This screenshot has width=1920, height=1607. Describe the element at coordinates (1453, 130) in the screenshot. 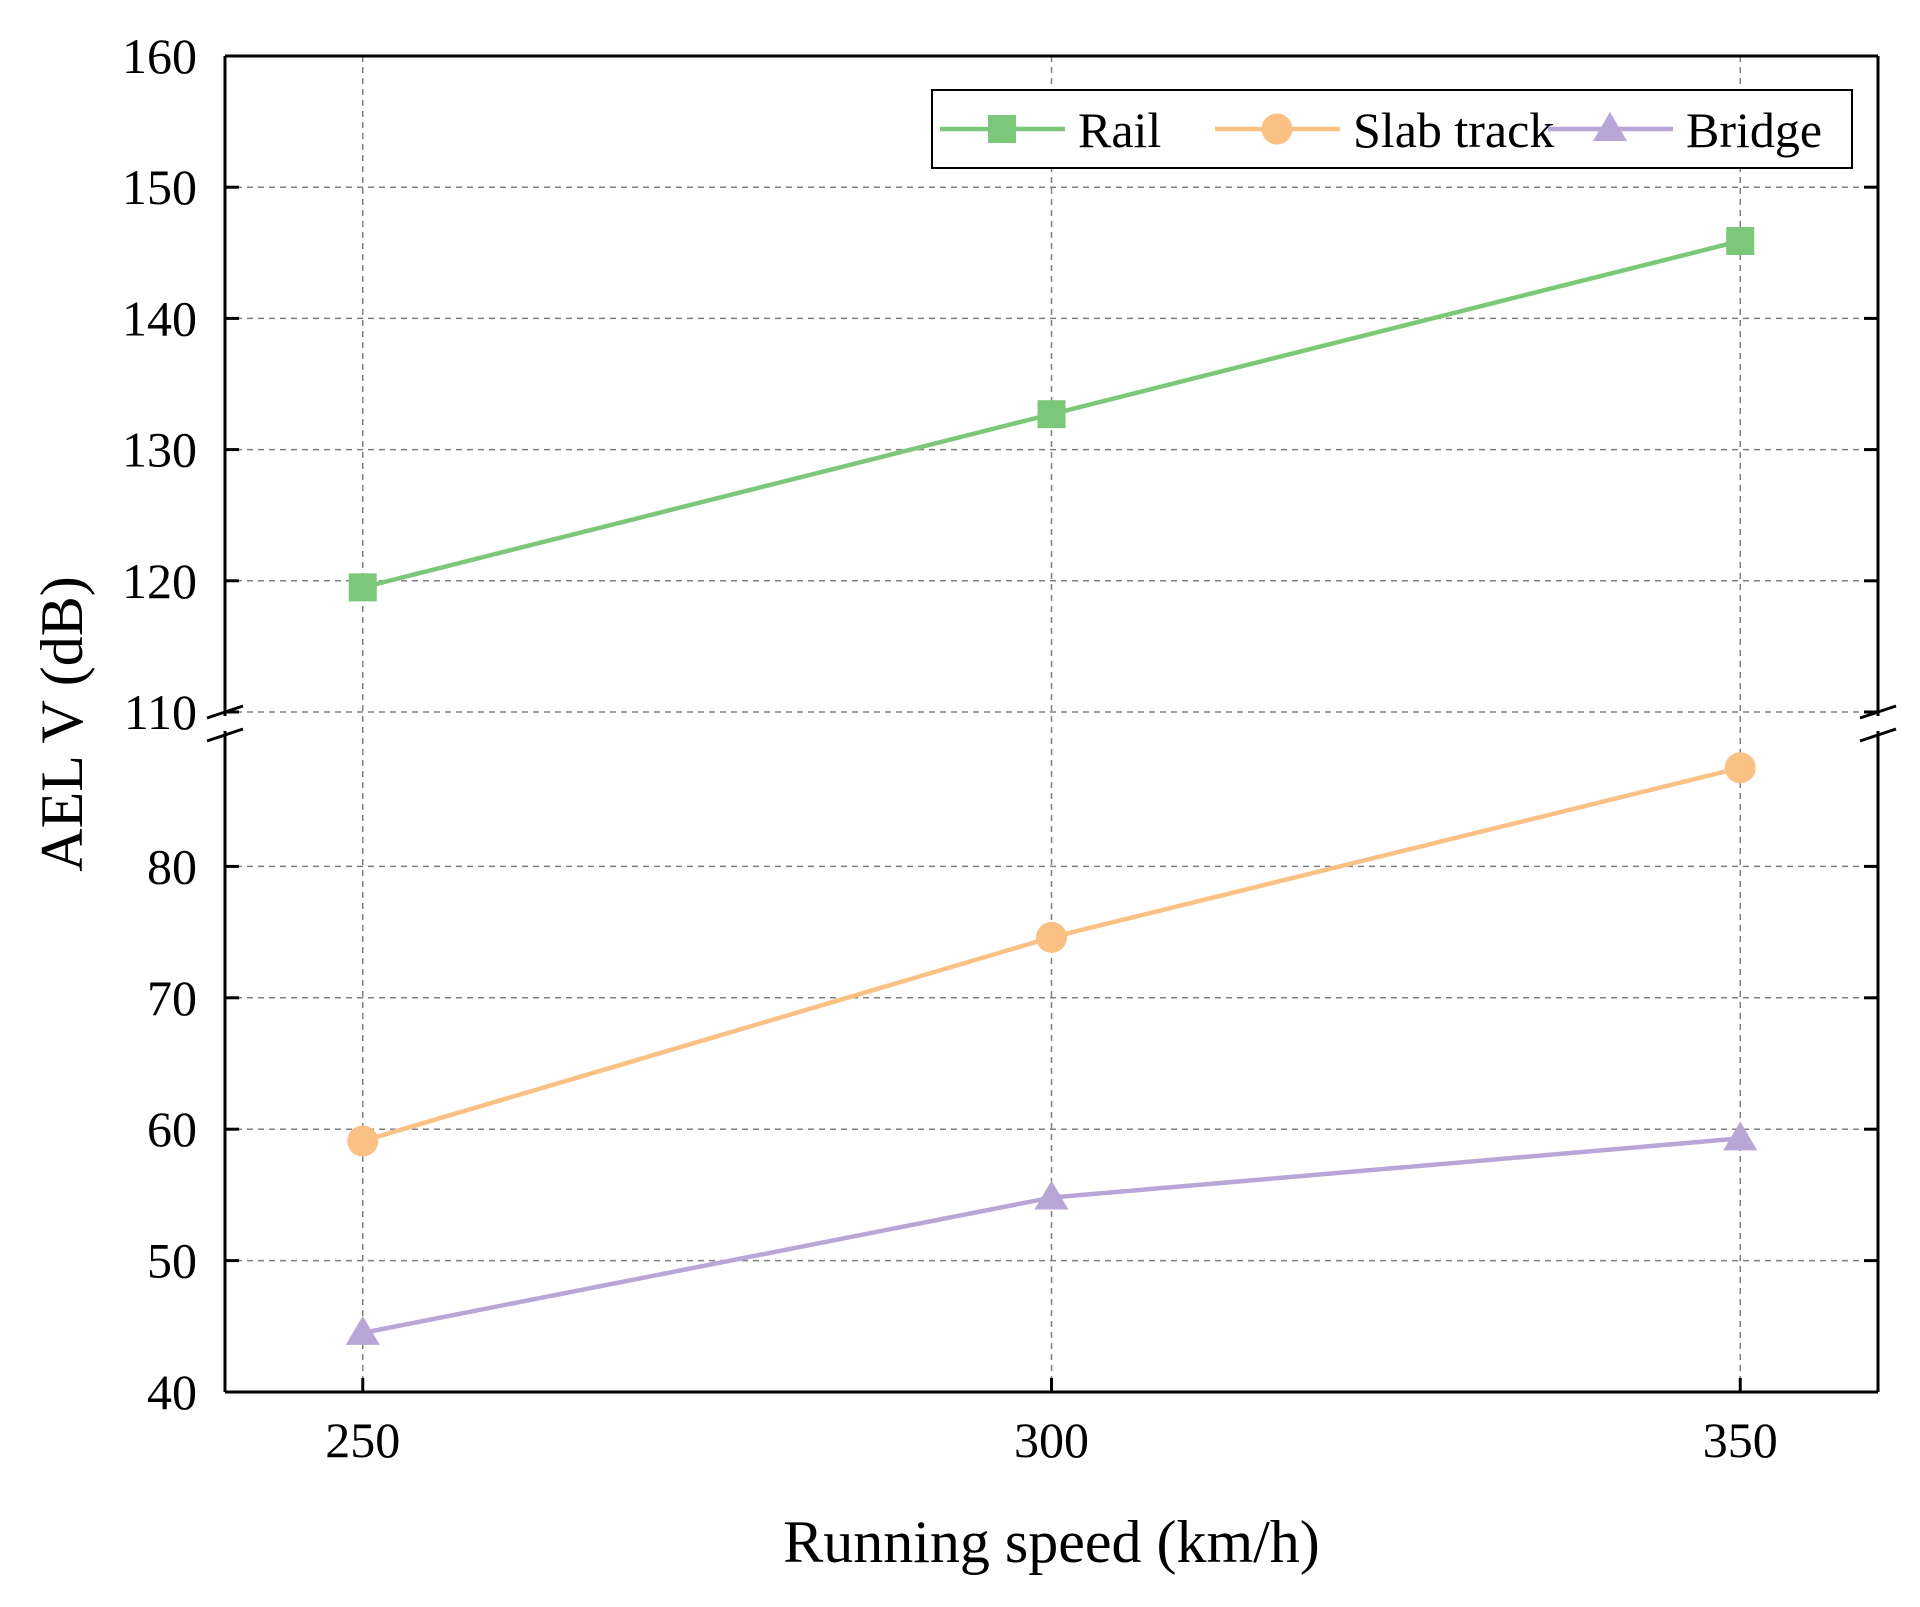

I see `legend-label: Slab track` at that location.